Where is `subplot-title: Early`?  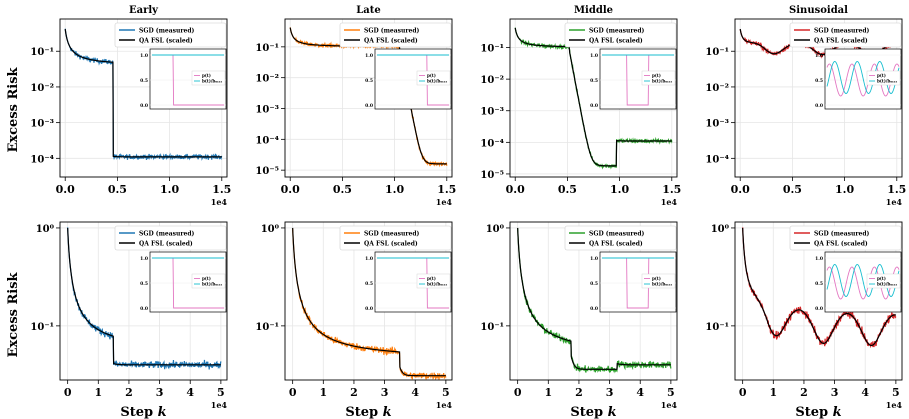 subplot-title: Early is located at coordinates (144, 10).